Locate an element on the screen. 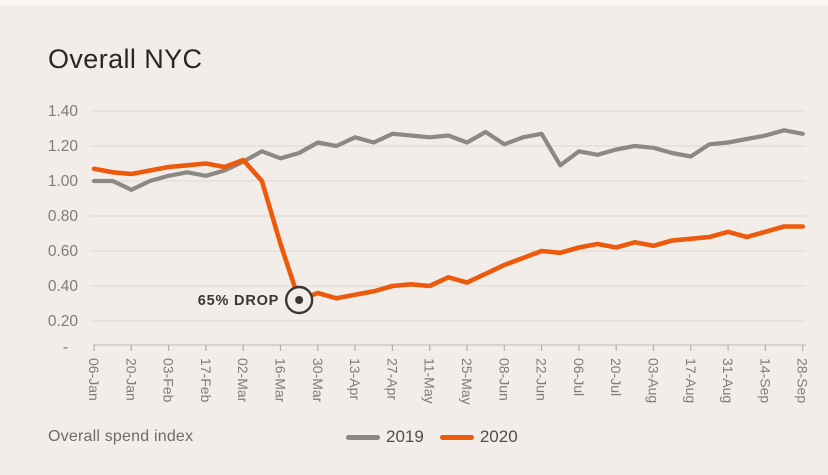 Image resolution: width=828 pixels, height=475 pixels. x-axis-tick-label: 06-Jan is located at coordinates (94, 379).